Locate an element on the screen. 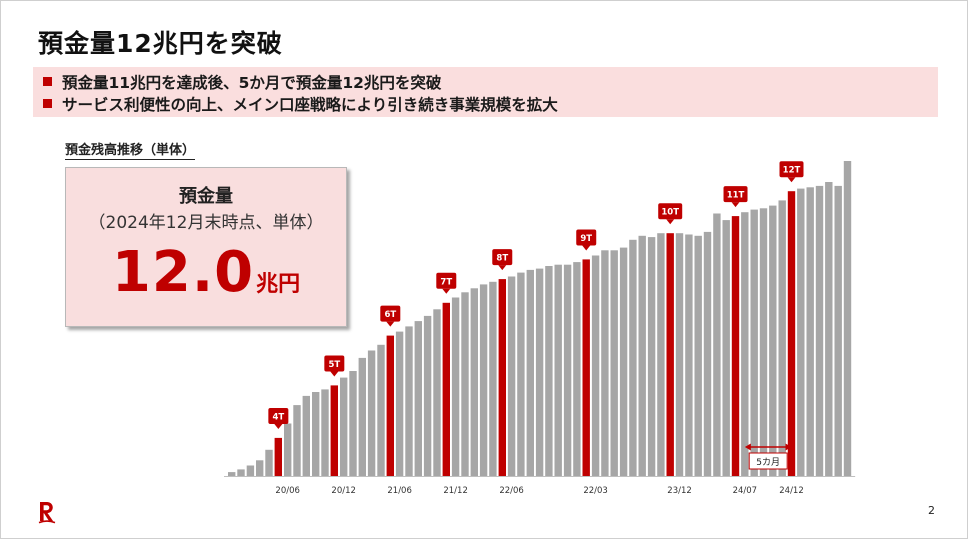 Image resolution: width=968 pixels, height=539 pixels. page-number: 2 is located at coordinates (931, 510).